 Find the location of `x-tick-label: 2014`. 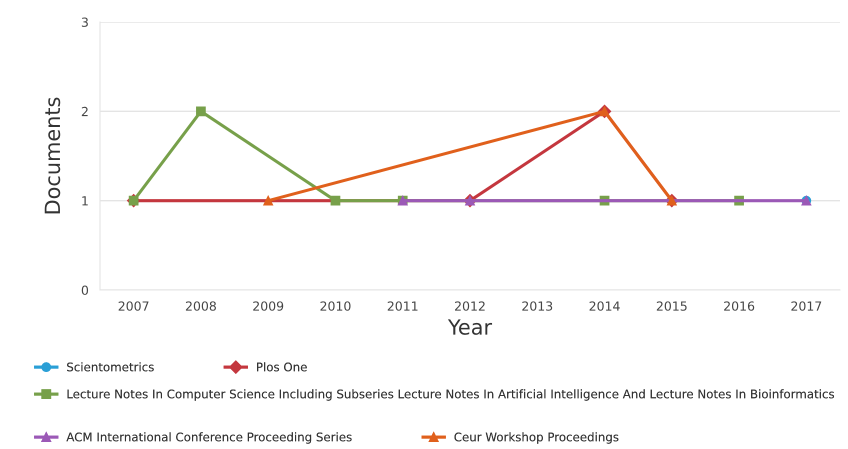

x-tick-label: 2014 is located at coordinates (605, 306).